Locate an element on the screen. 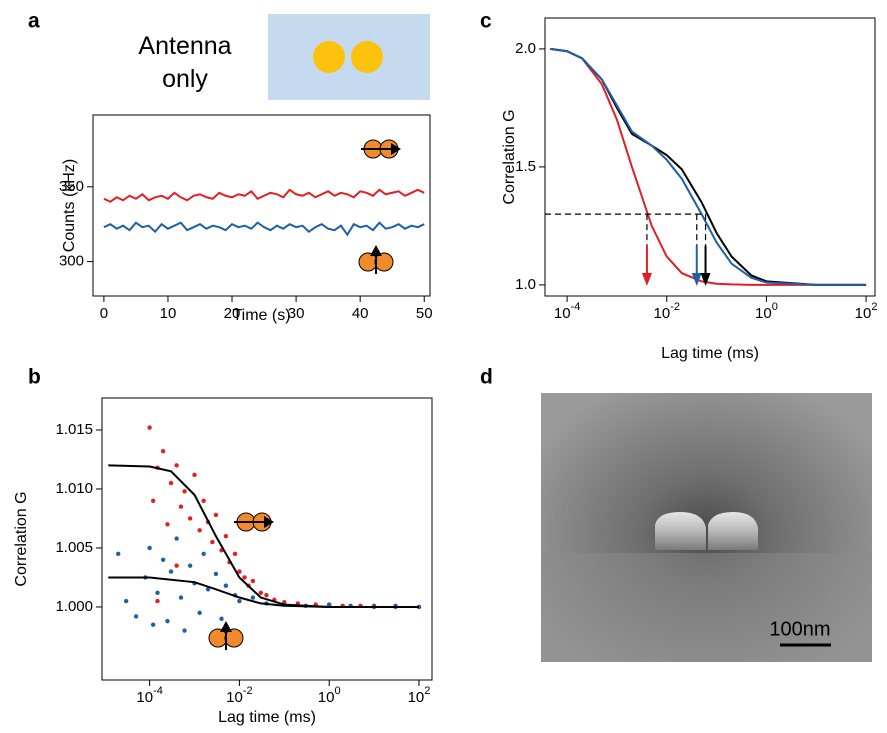  x-tick-label: 20 is located at coordinates (232, 313).